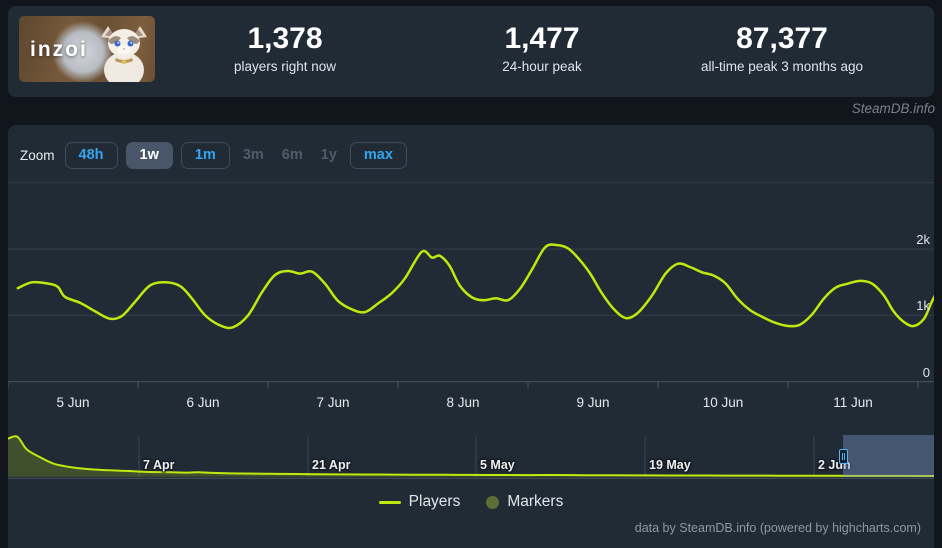 This screenshot has width=942, height=548. Describe the element at coordinates (91, 155) in the screenshot. I see `zoom-button-48h: 48h` at that location.